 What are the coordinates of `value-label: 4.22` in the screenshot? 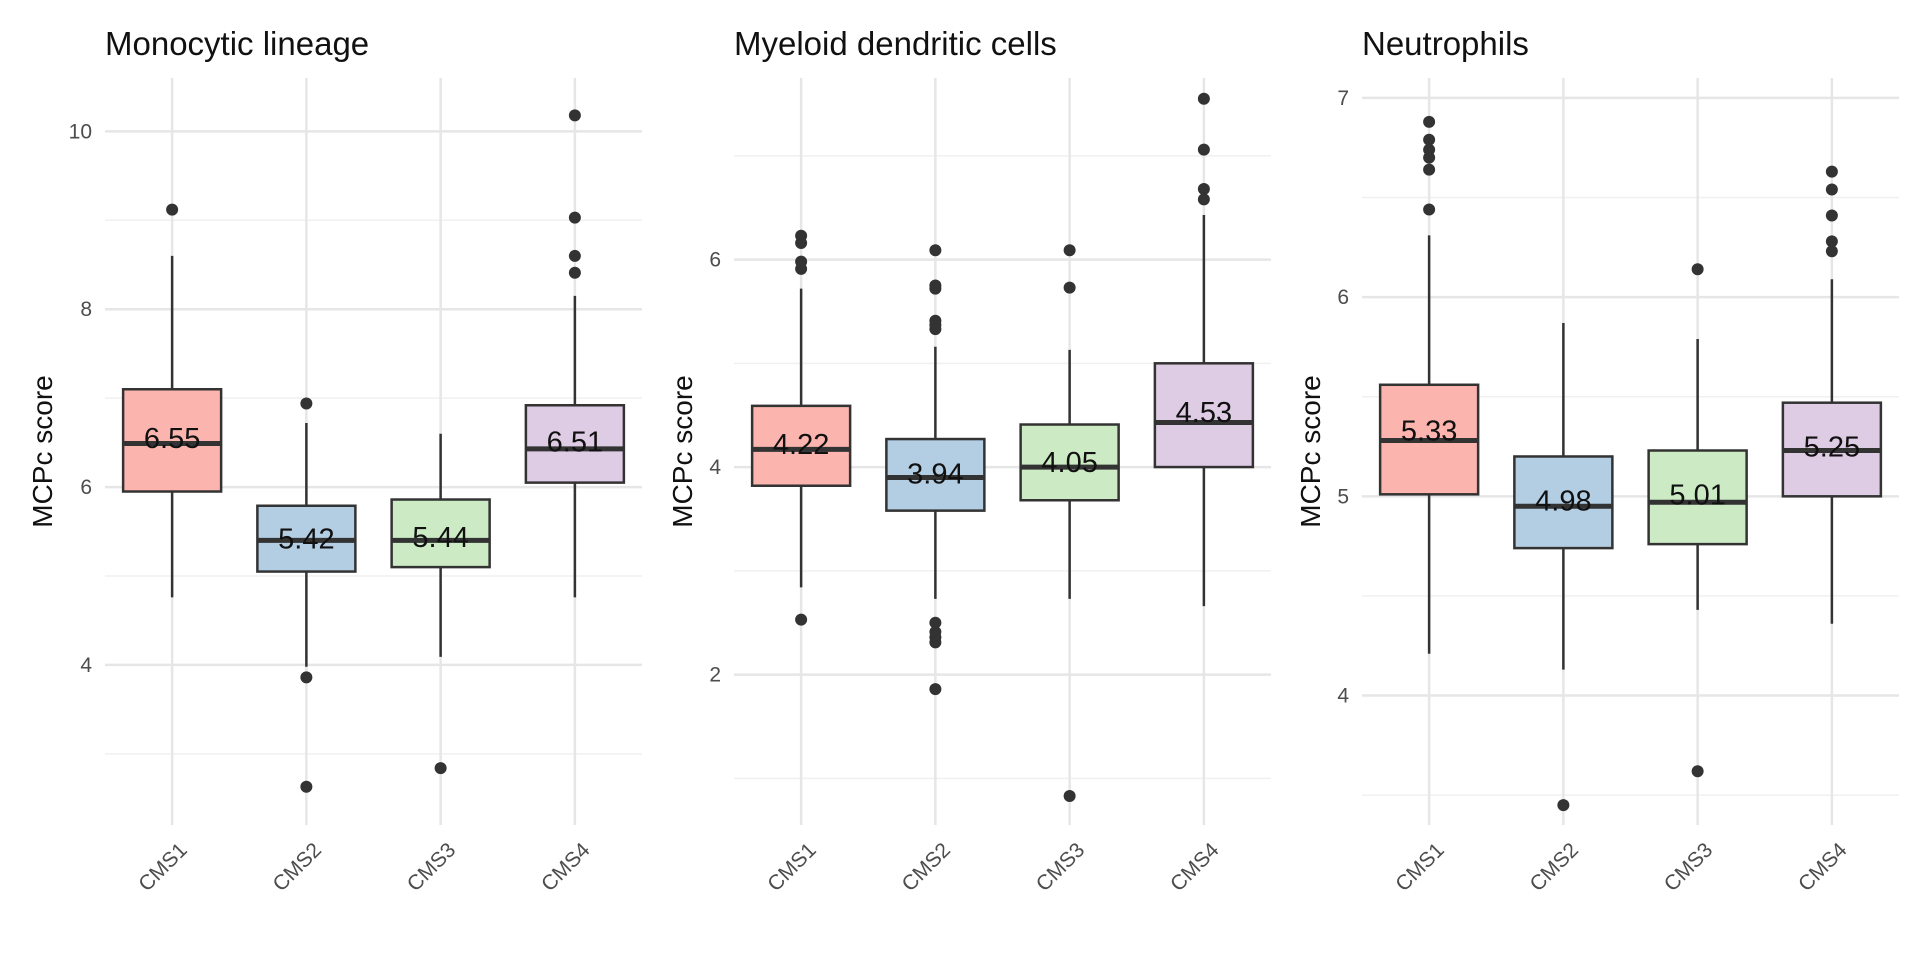 It's located at (801, 445).